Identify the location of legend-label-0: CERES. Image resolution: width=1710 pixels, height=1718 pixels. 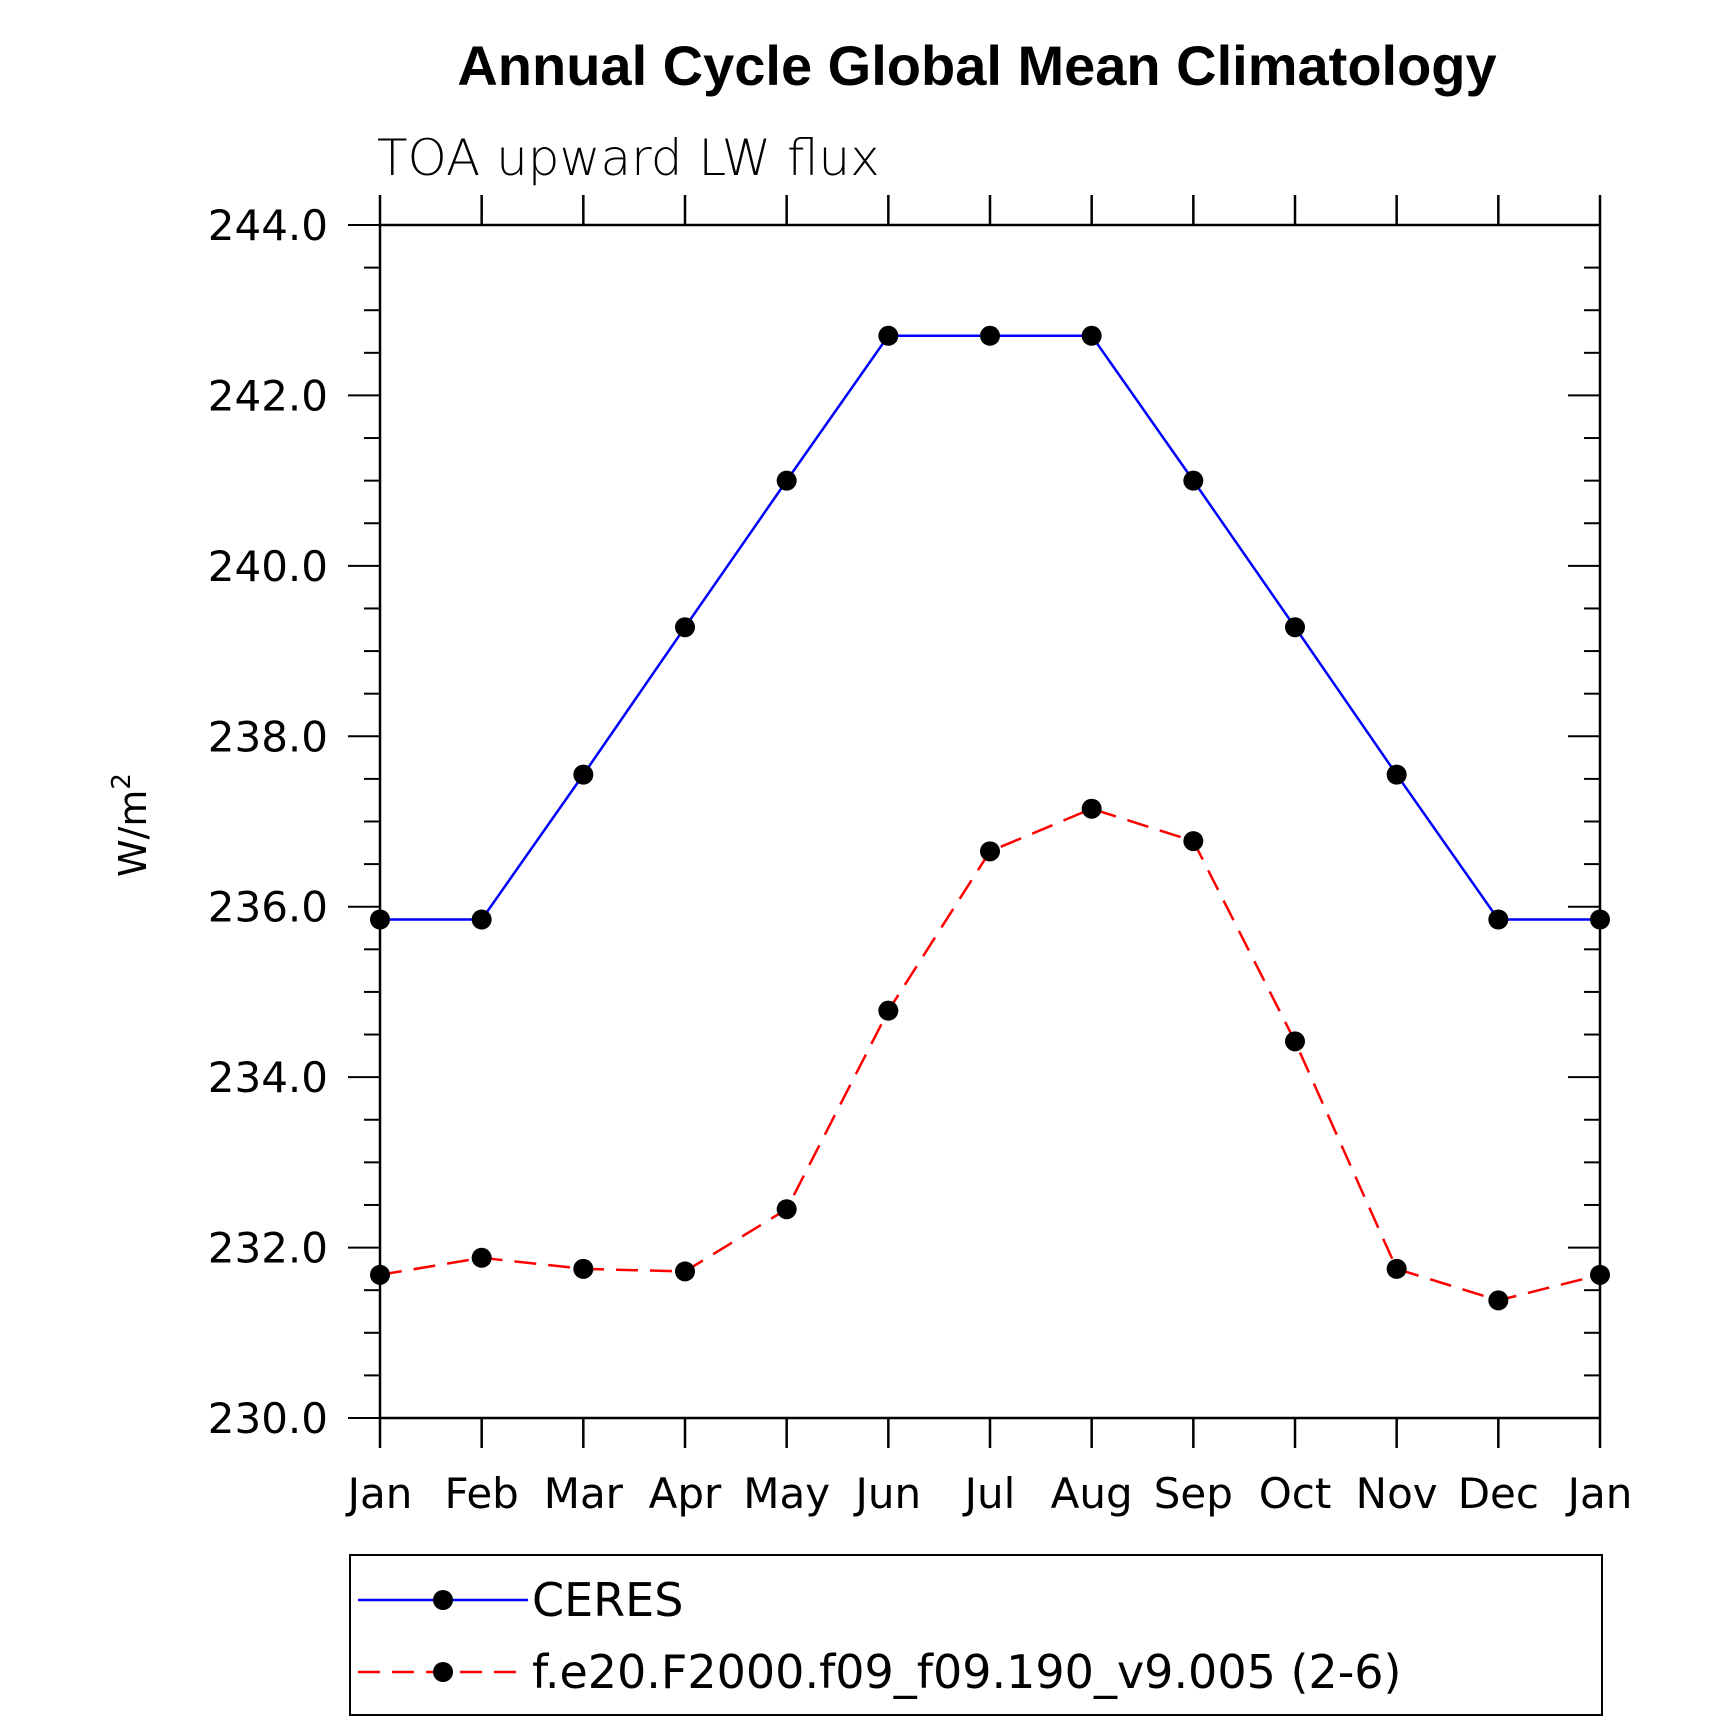
(607, 1600).